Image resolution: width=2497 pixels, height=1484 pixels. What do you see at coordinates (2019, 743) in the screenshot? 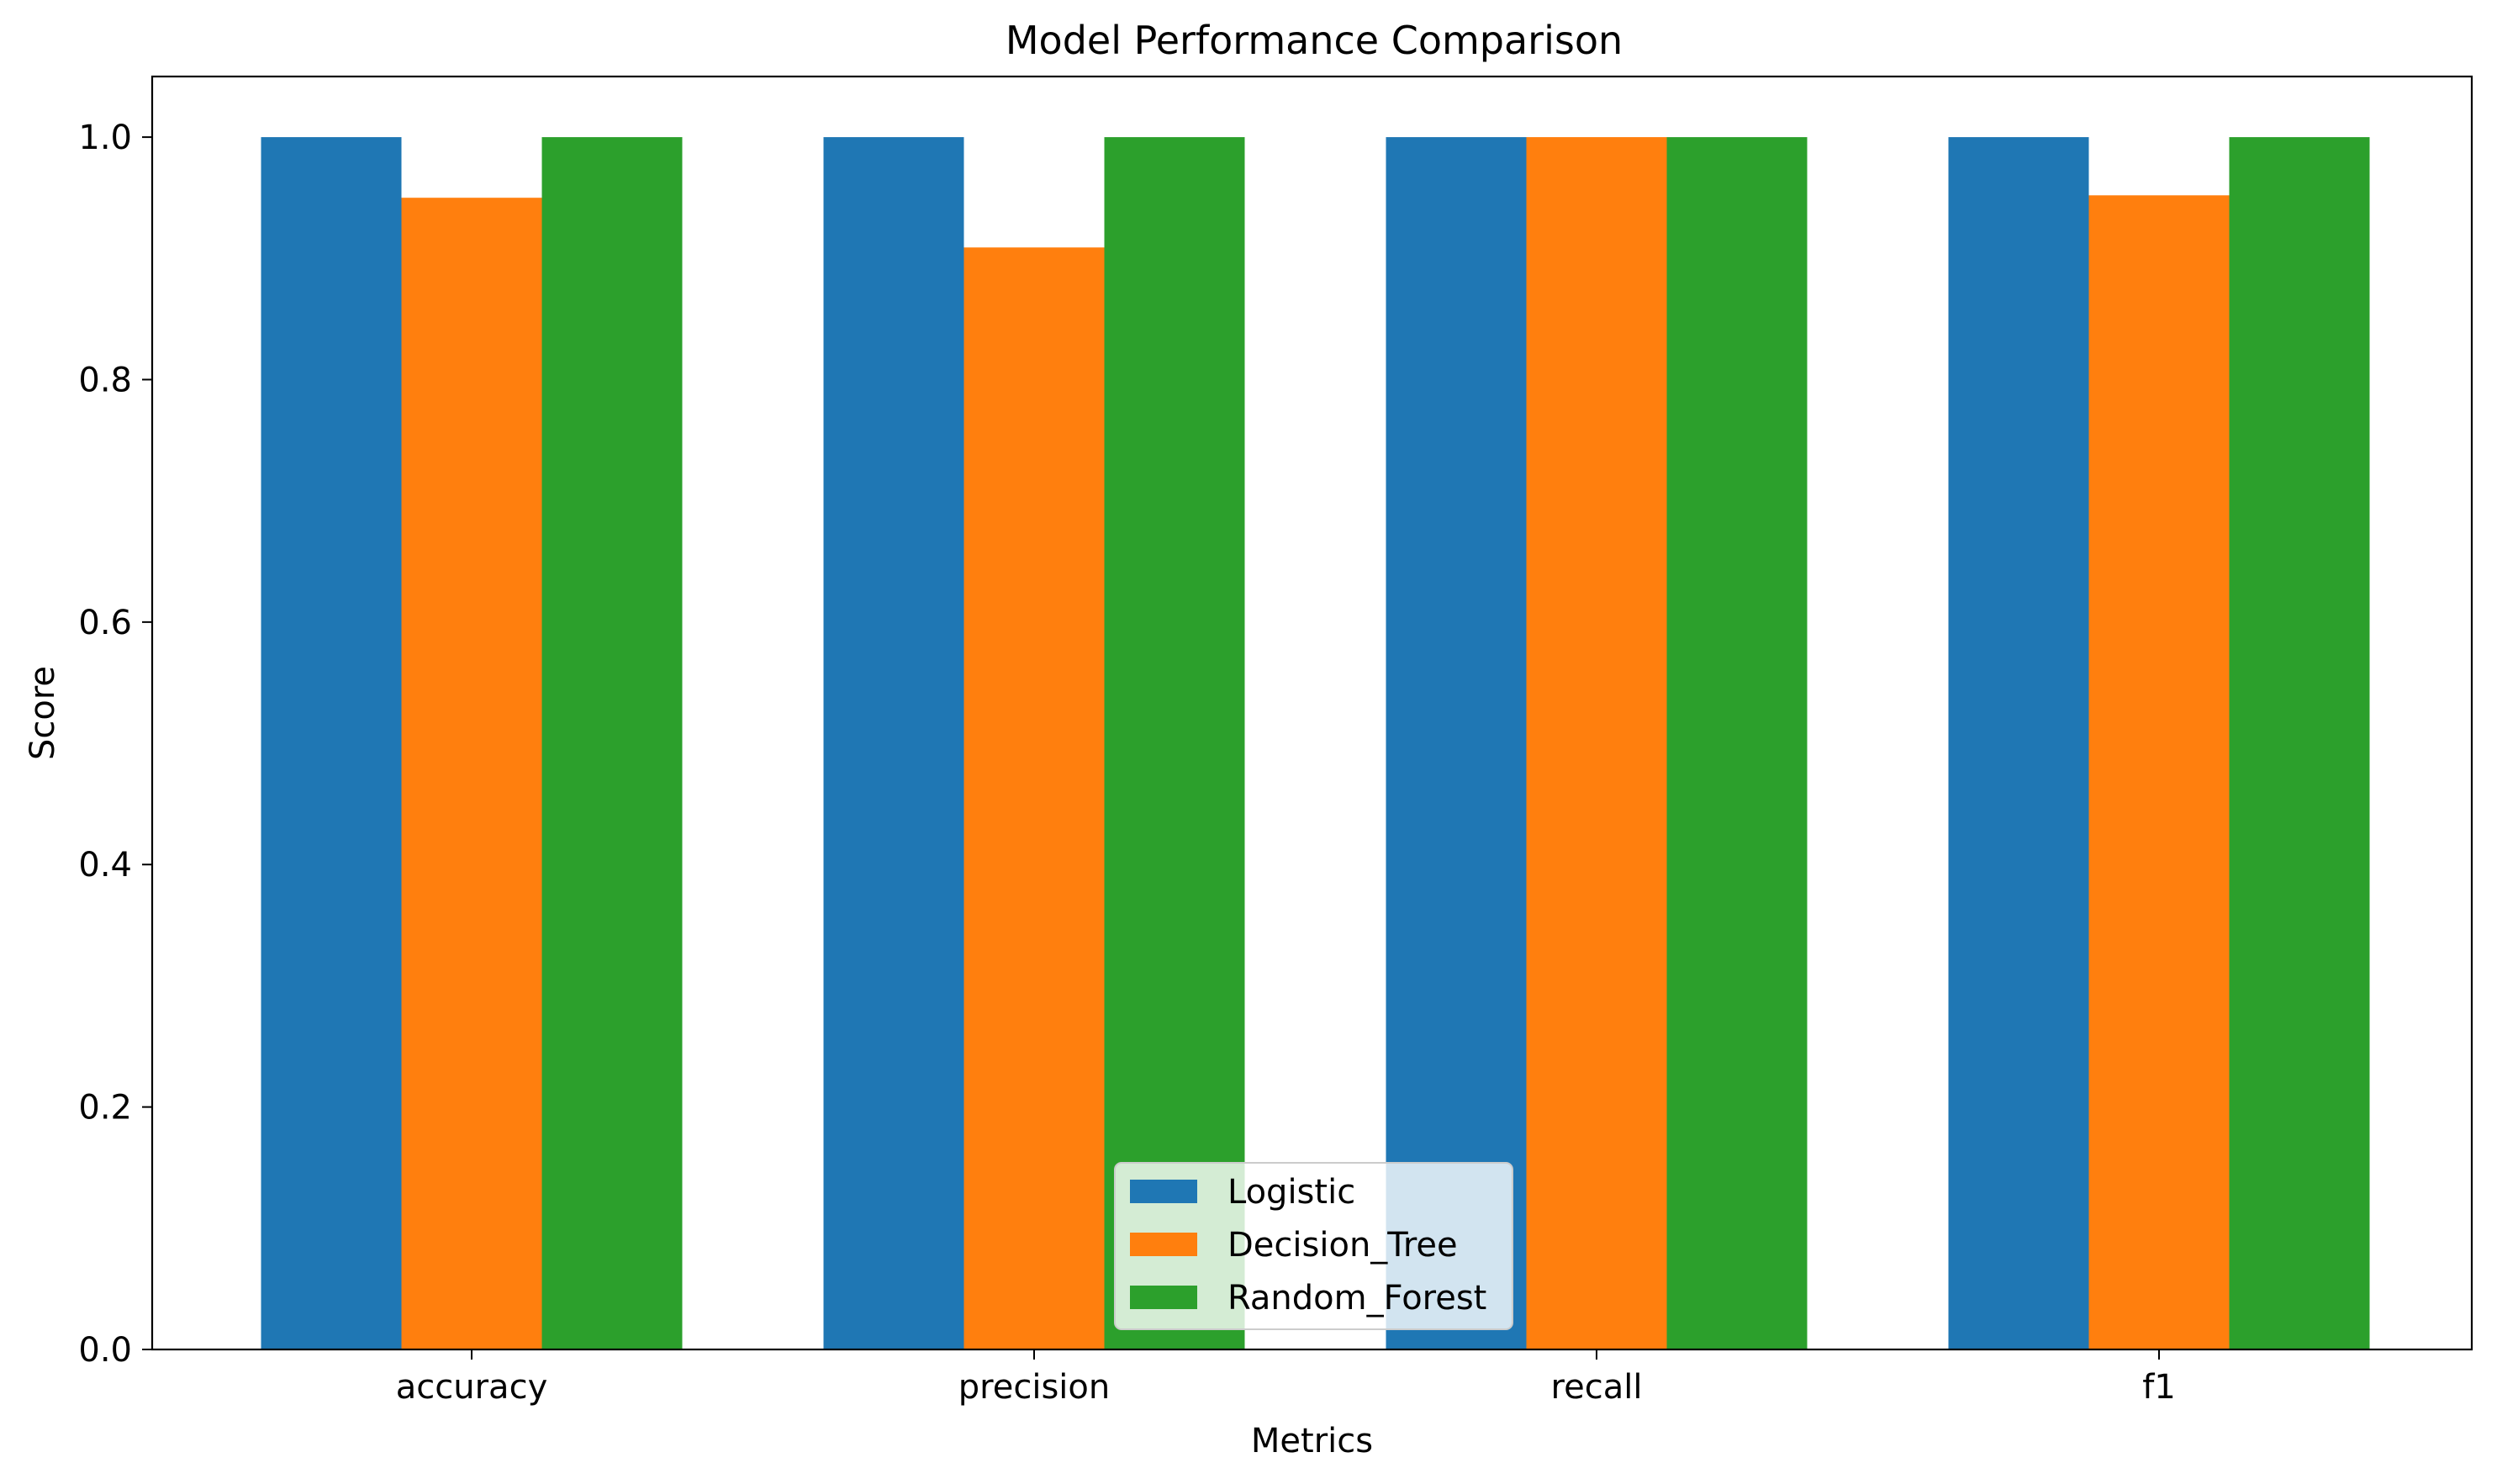
I see `bar-logistic-f1` at bounding box center [2019, 743].